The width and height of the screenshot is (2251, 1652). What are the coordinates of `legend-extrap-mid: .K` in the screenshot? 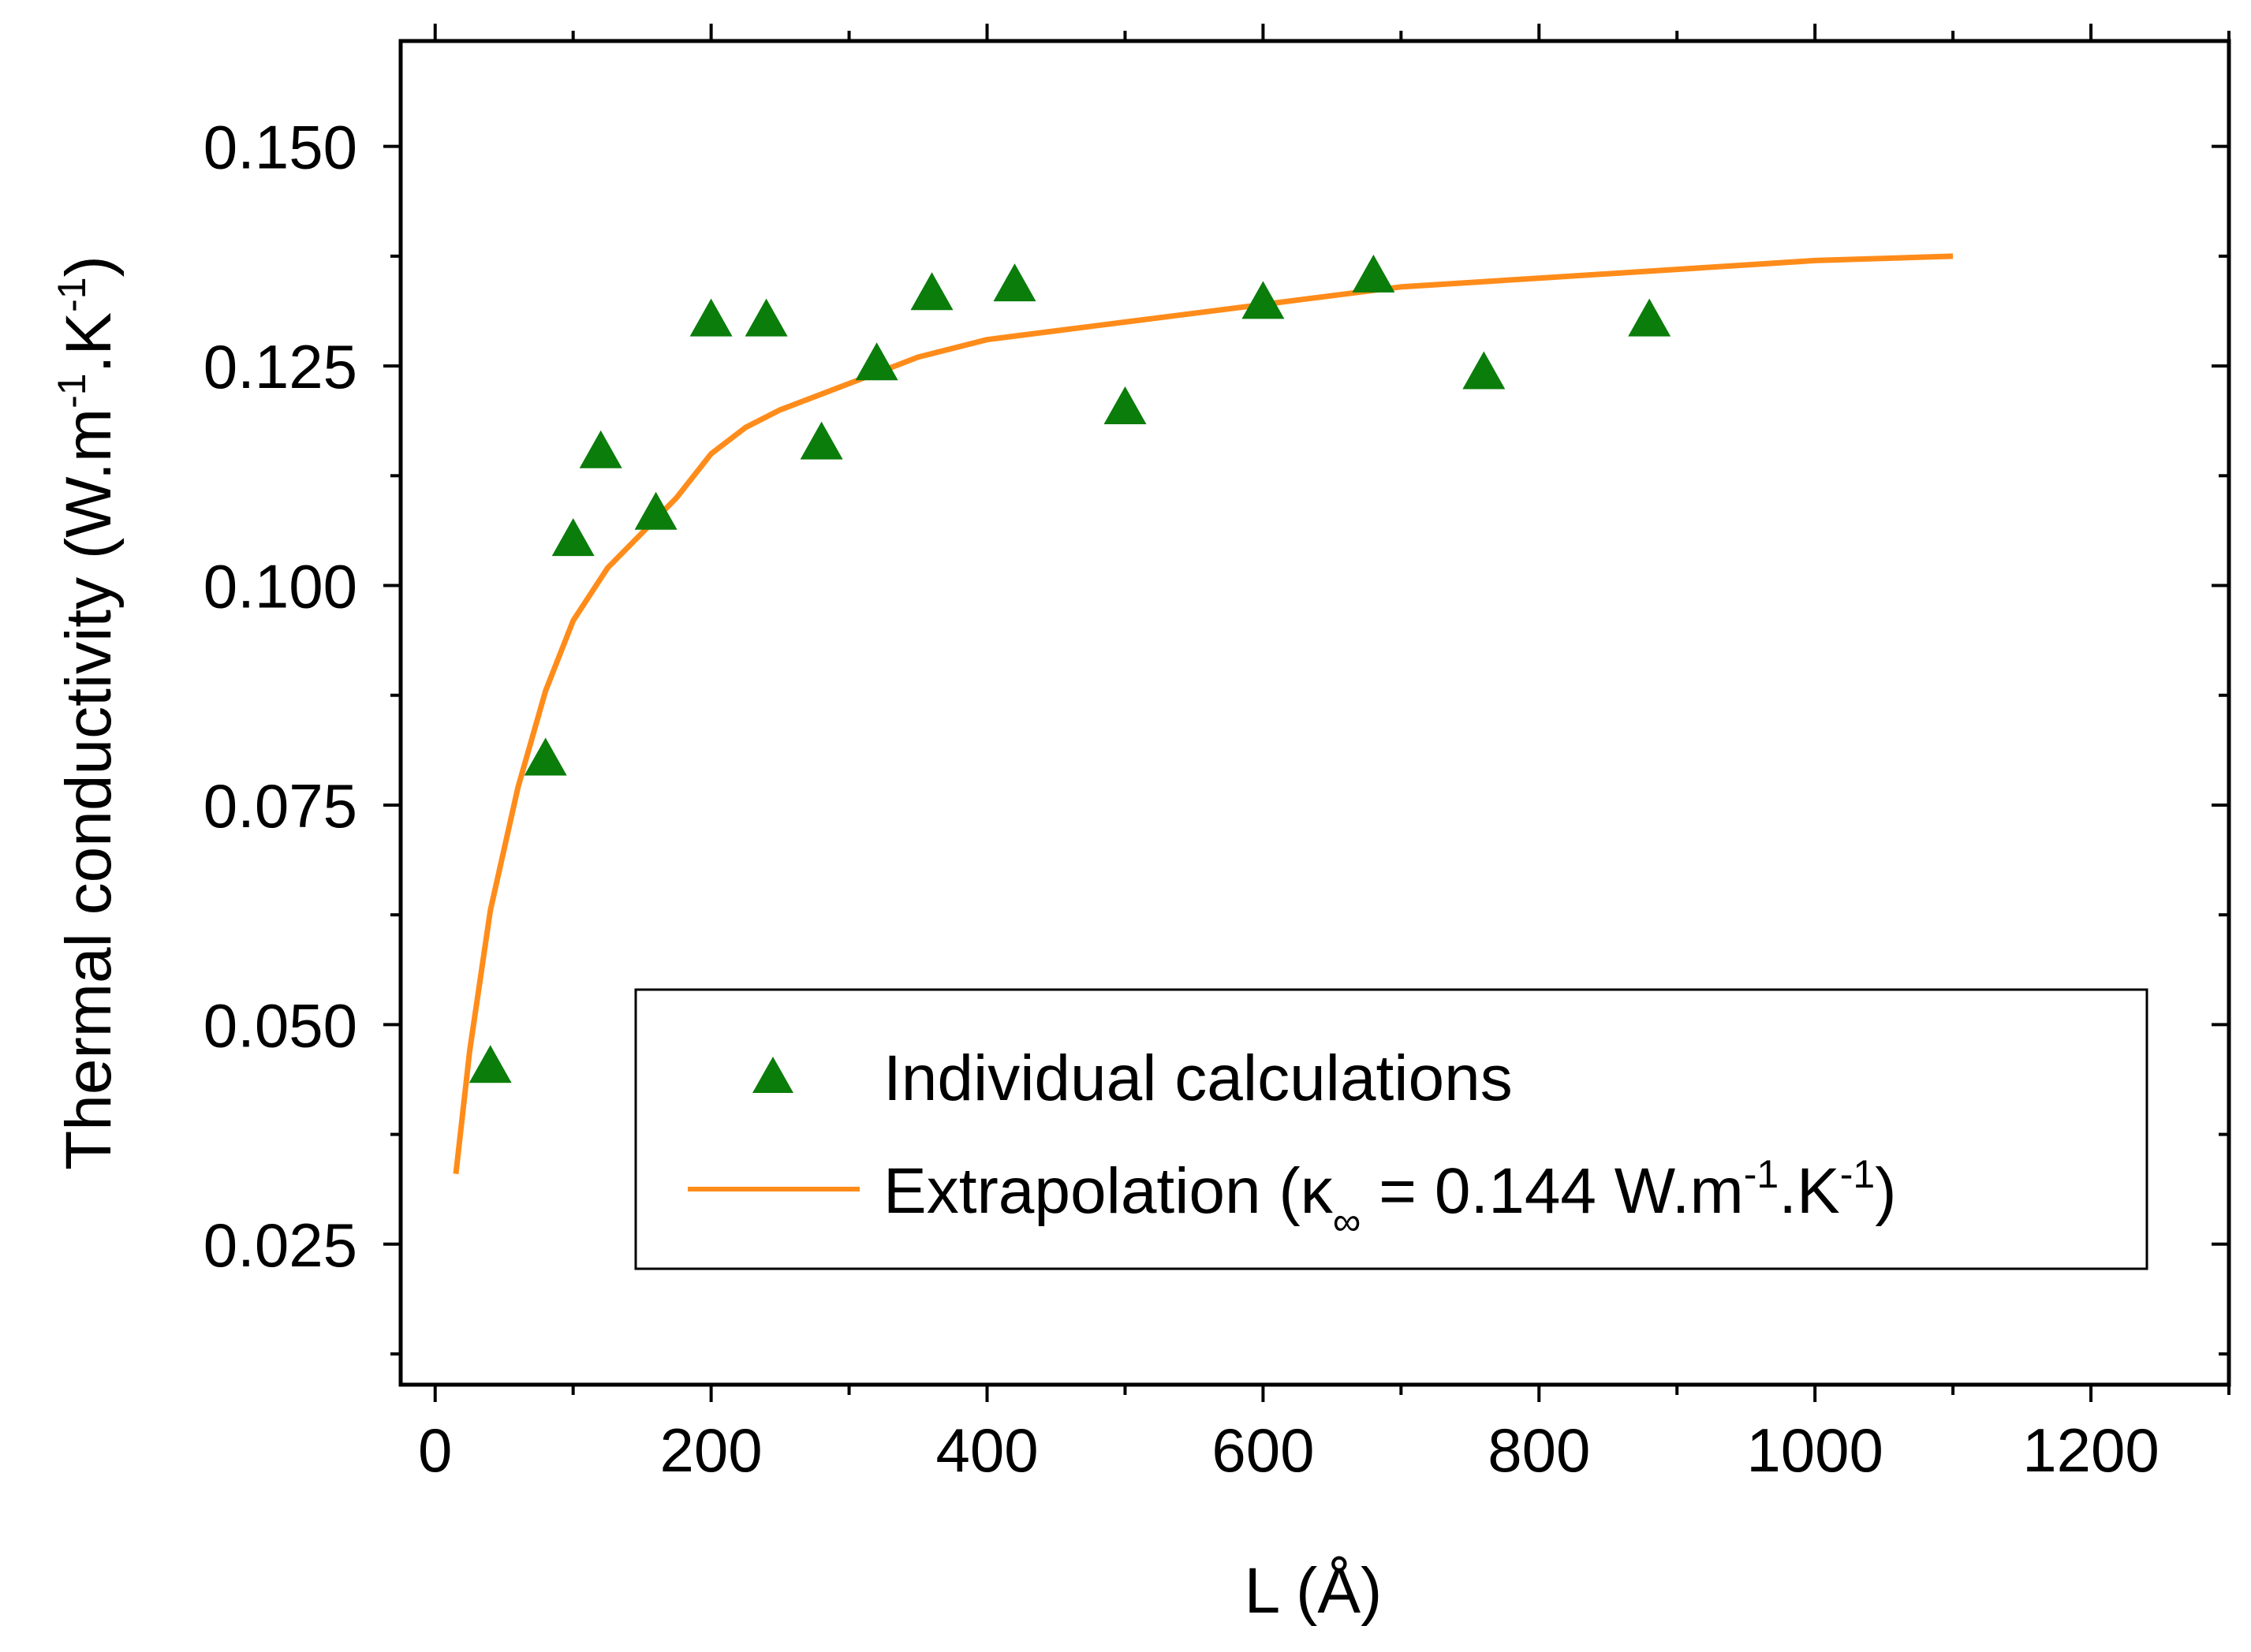 It's located at (1809, 1191).